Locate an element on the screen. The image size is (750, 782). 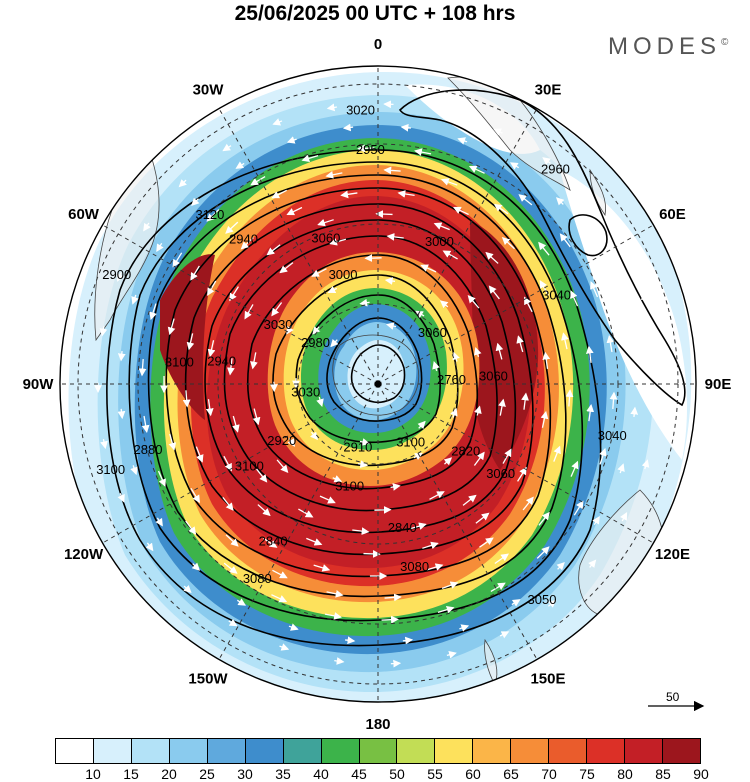
colorbar-tick: 35 is located at coordinates (283, 774).